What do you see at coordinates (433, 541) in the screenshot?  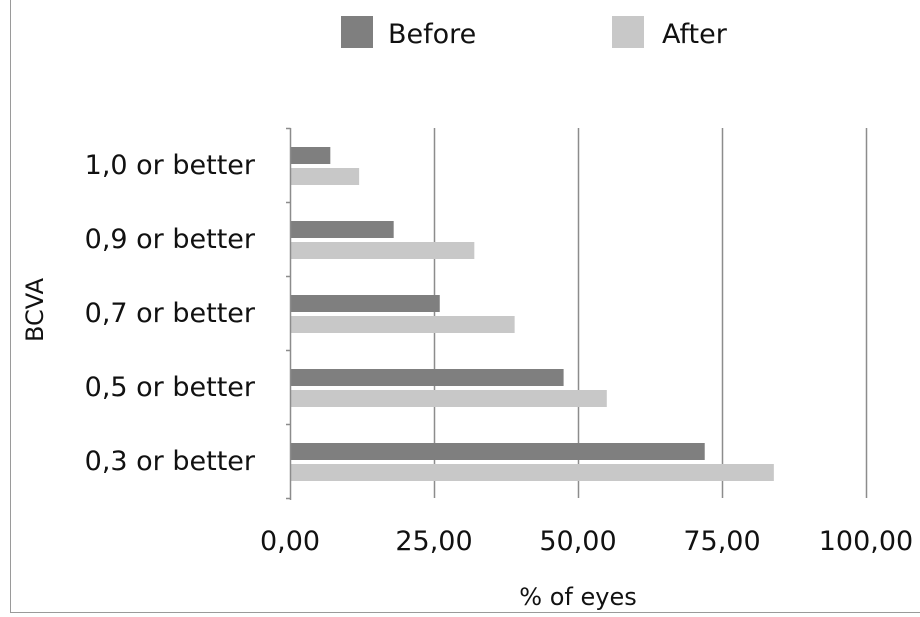 I see `x-tick-label-25: 25,00` at bounding box center [433, 541].